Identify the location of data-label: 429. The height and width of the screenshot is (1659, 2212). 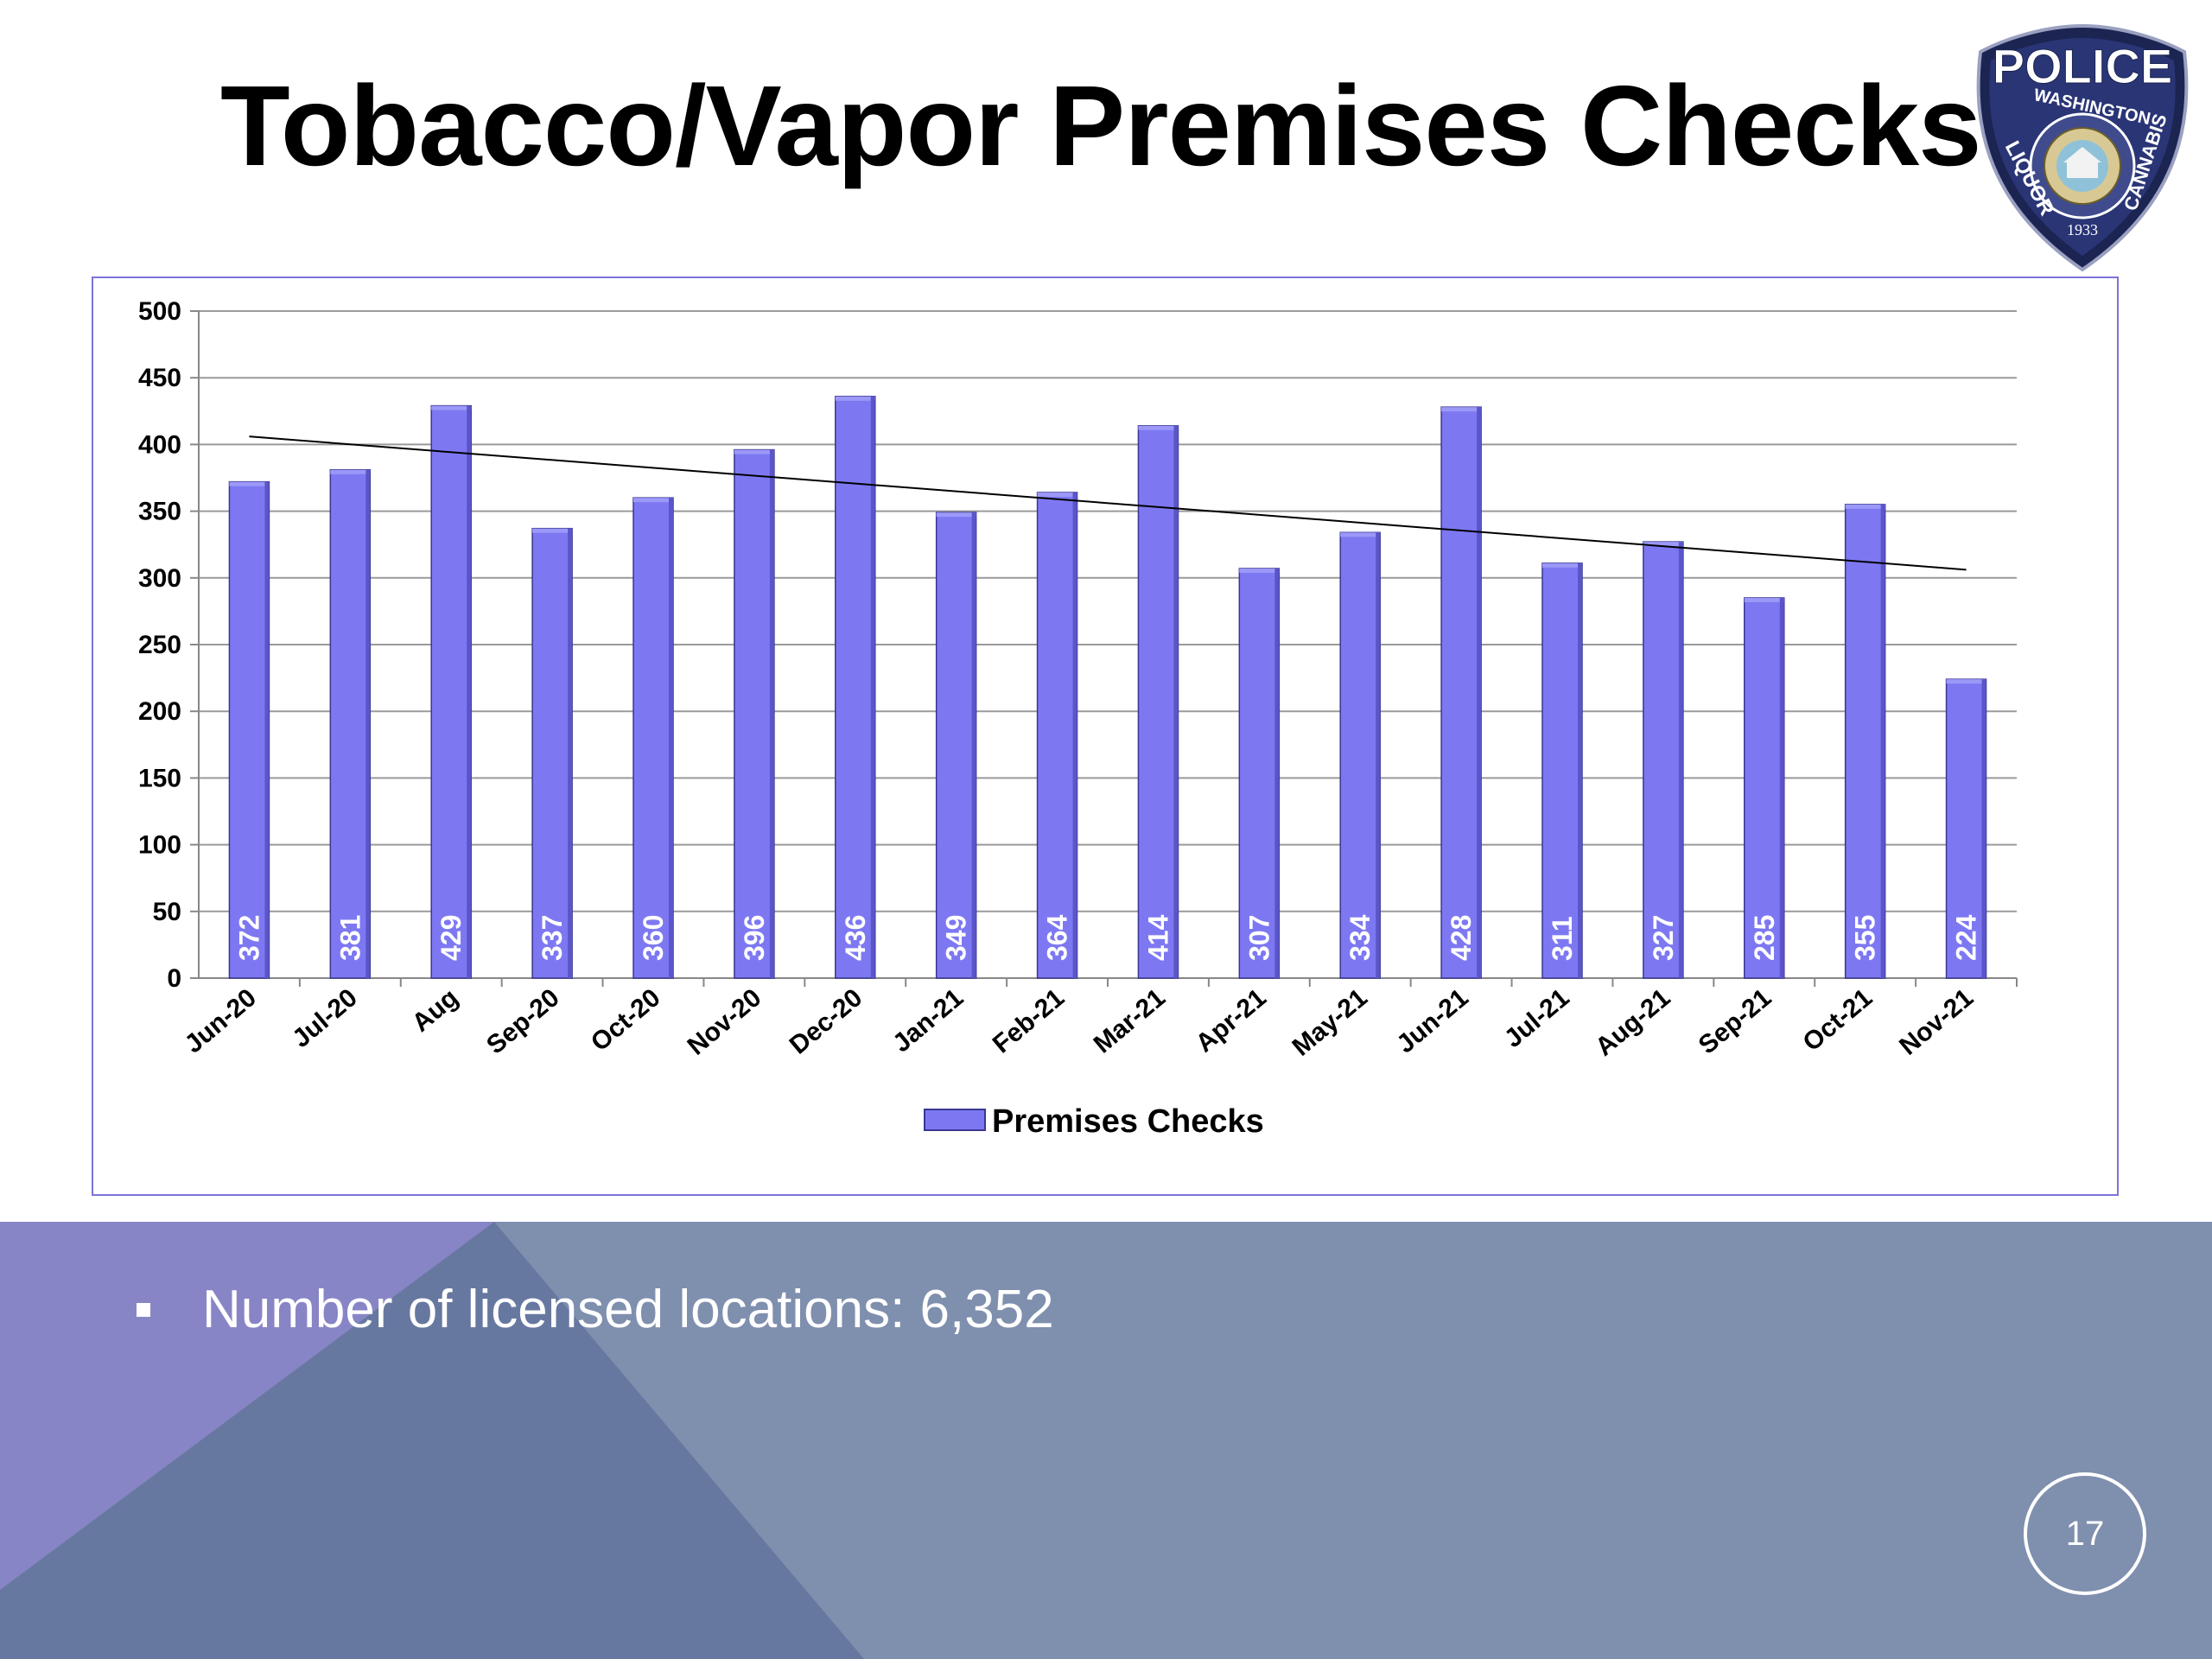
(451, 938).